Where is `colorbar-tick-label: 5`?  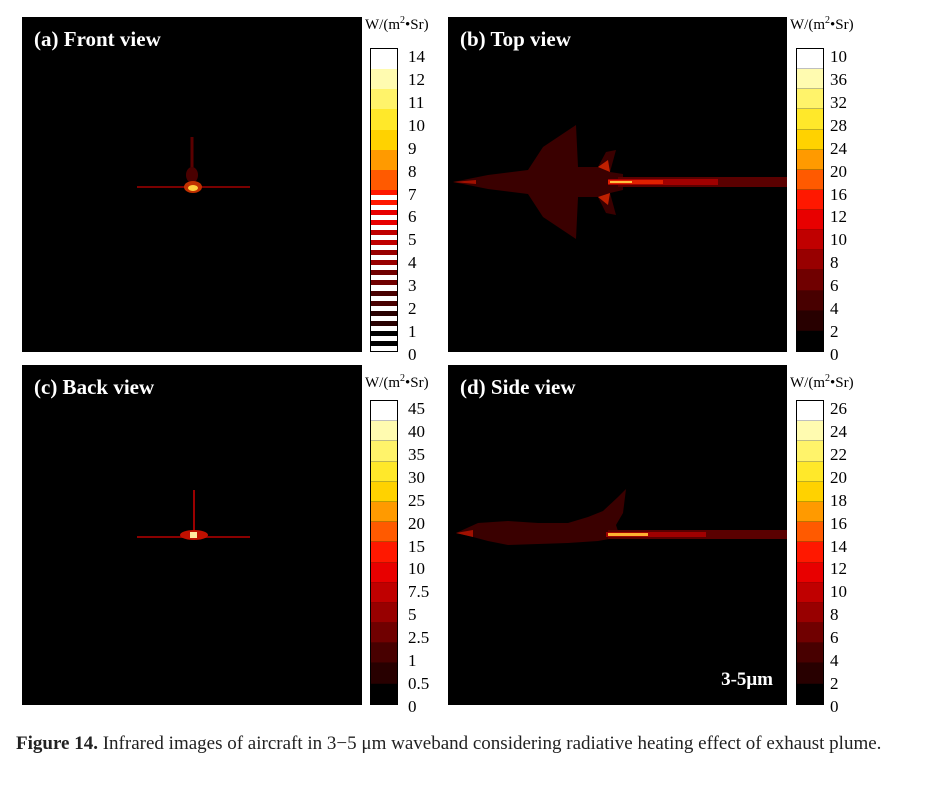 colorbar-tick-label: 5 is located at coordinates (412, 615).